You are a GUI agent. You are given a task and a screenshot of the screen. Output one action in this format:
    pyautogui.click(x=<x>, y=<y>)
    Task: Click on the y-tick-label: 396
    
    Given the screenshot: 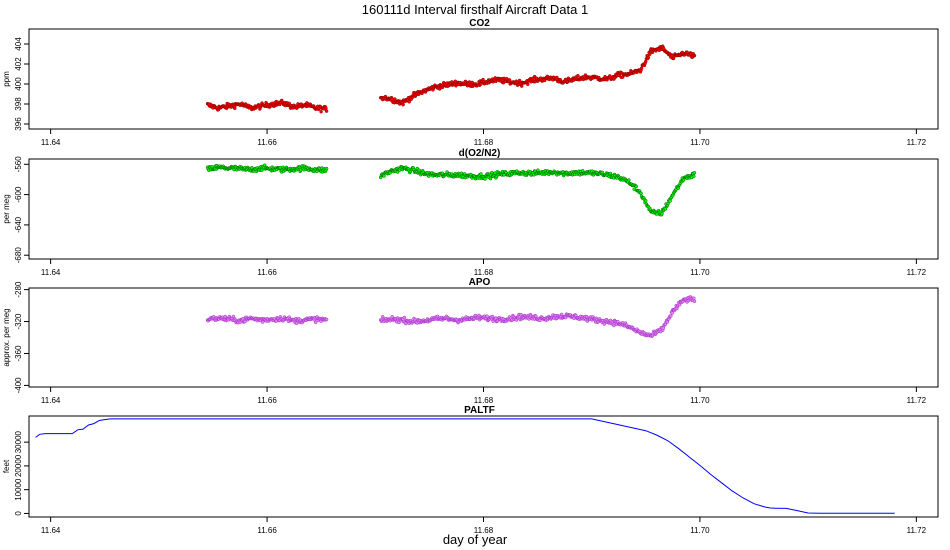 What is the action you would take?
    pyautogui.click(x=18, y=124)
    